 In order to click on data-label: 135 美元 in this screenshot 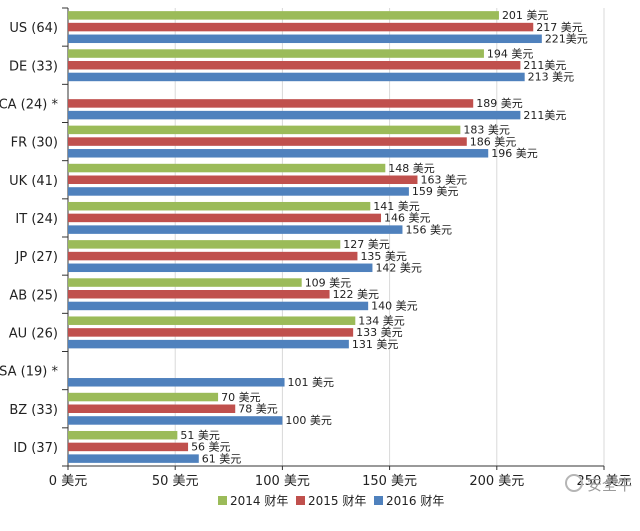, I will do `click(383, 256)`.